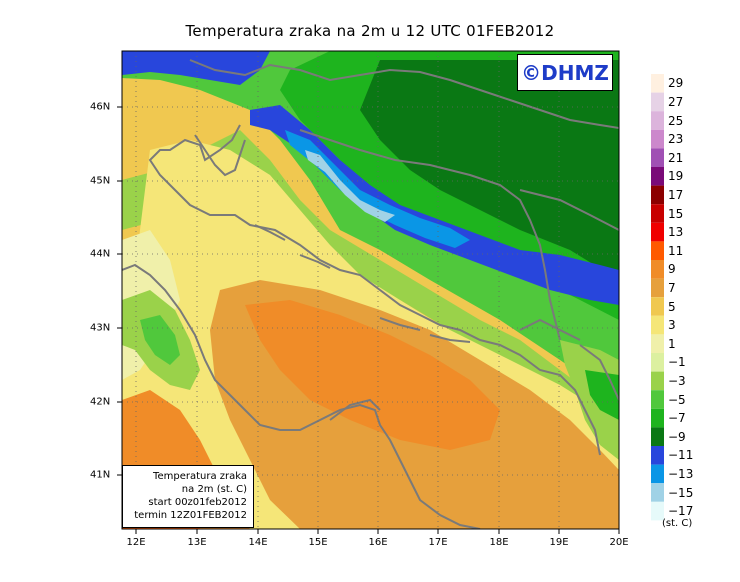 Image resolution: width=740 pixels, height=582 pixels. What do you see at coordinates (318, 542) in the screenshot?
I see `x-tick-label: 15E` at bounding box center [318, 542].